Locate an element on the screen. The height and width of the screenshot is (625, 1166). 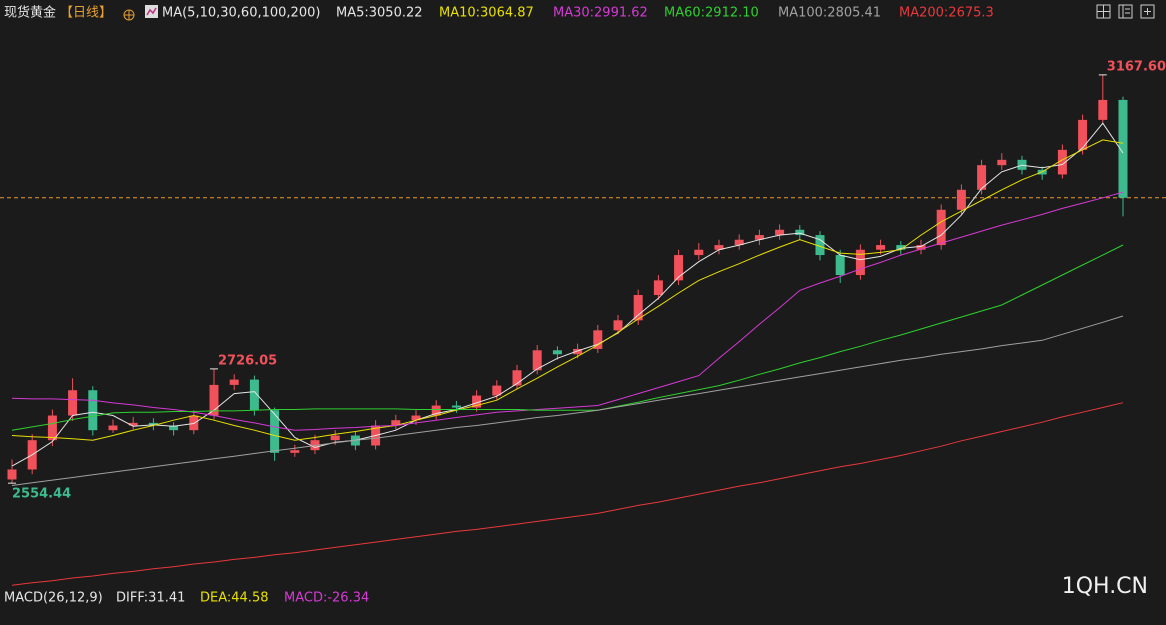
indicator-entry: DEA:44.58 is located at coordinates (234, 598).